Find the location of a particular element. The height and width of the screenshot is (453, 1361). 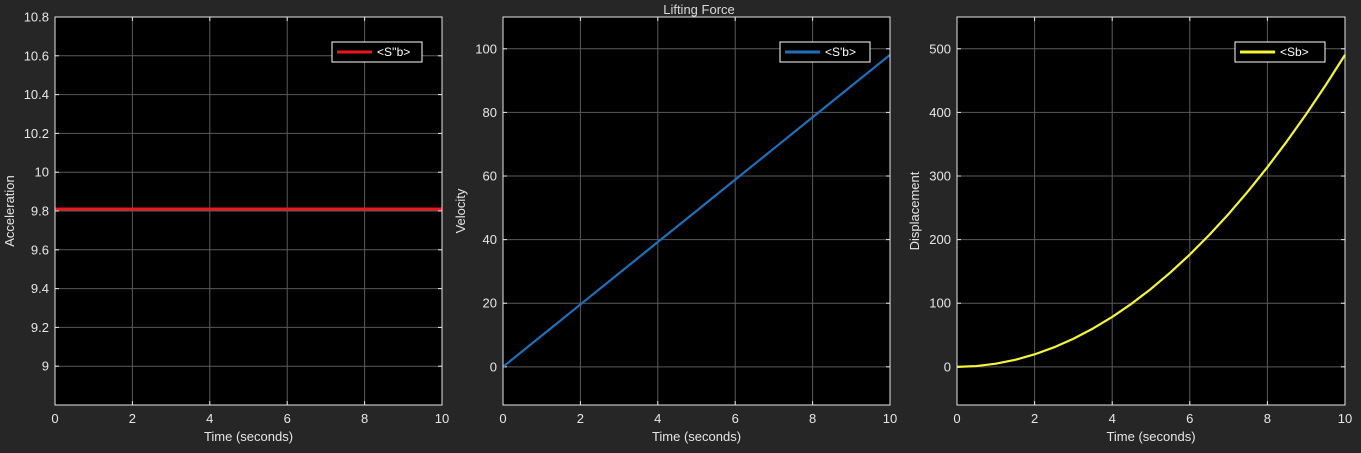

legend-label: <S''b> is located at coordinates (393, 52).